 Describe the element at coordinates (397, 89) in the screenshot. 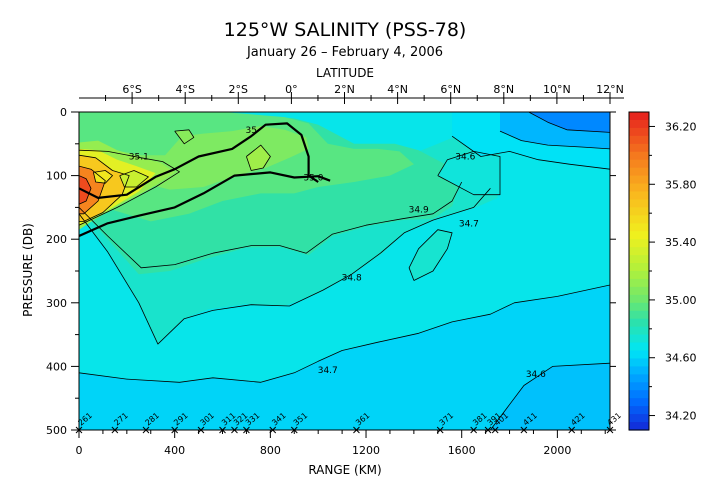

I see `lat-tick-label: 4°N` at that location.